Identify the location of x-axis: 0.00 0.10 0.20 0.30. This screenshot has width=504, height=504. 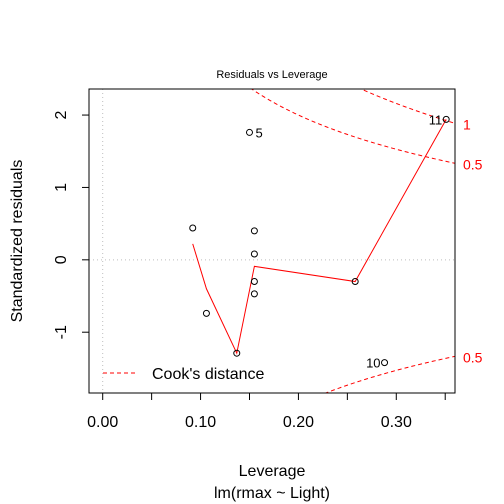
(266, 411).